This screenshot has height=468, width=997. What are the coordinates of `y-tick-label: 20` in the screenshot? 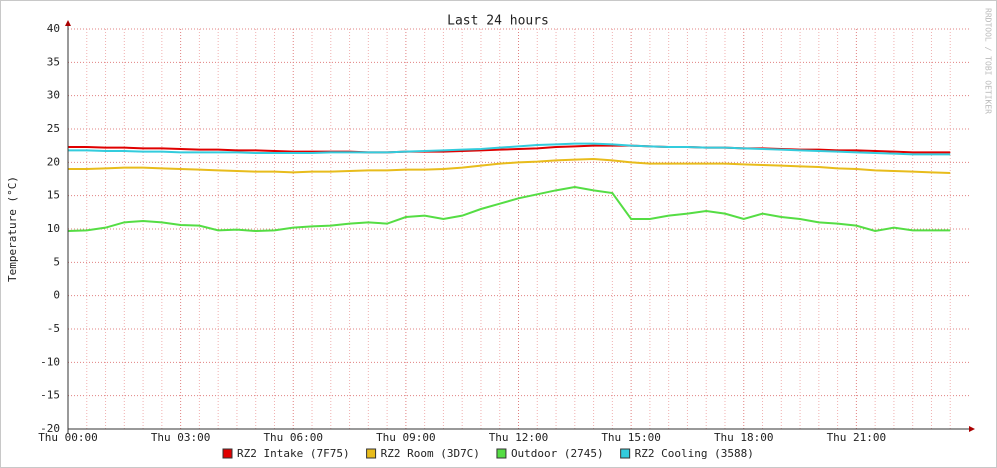 It's located at (53, 161).